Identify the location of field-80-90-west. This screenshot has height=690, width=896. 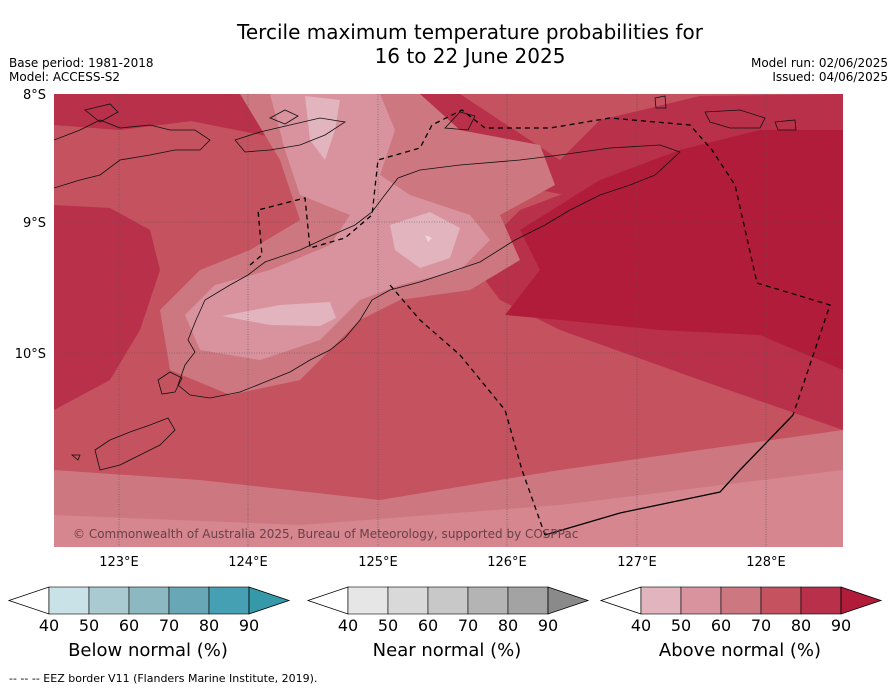
(107, 307).